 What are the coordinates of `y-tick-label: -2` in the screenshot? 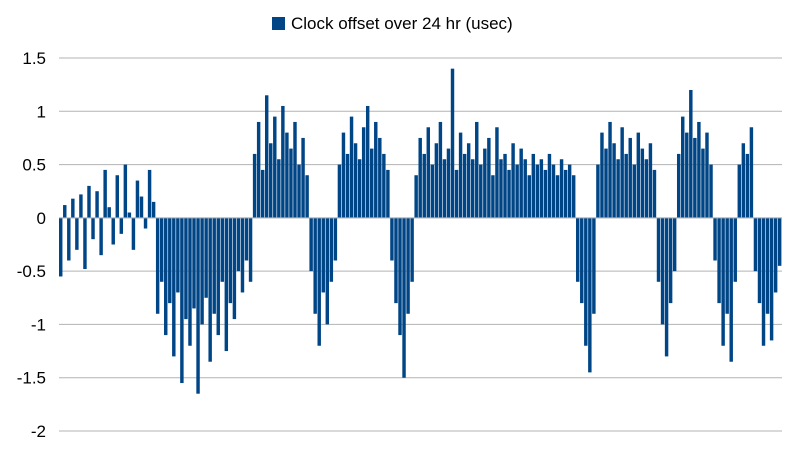 It's located at (38, 431).